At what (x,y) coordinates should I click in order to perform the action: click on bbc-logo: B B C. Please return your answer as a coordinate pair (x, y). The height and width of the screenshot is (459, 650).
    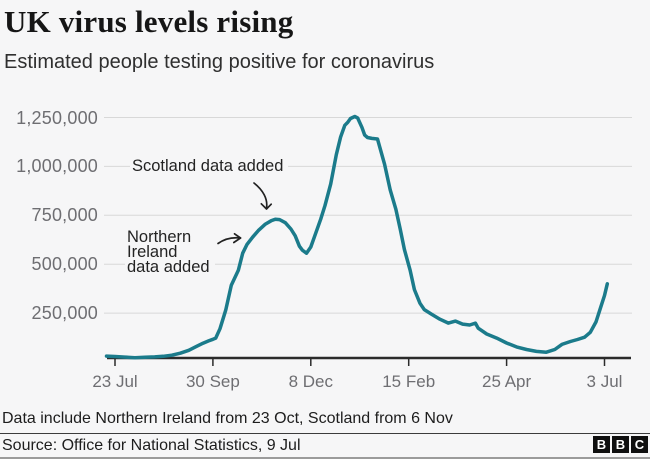
    Looking at the image, I should click on (620, 444).